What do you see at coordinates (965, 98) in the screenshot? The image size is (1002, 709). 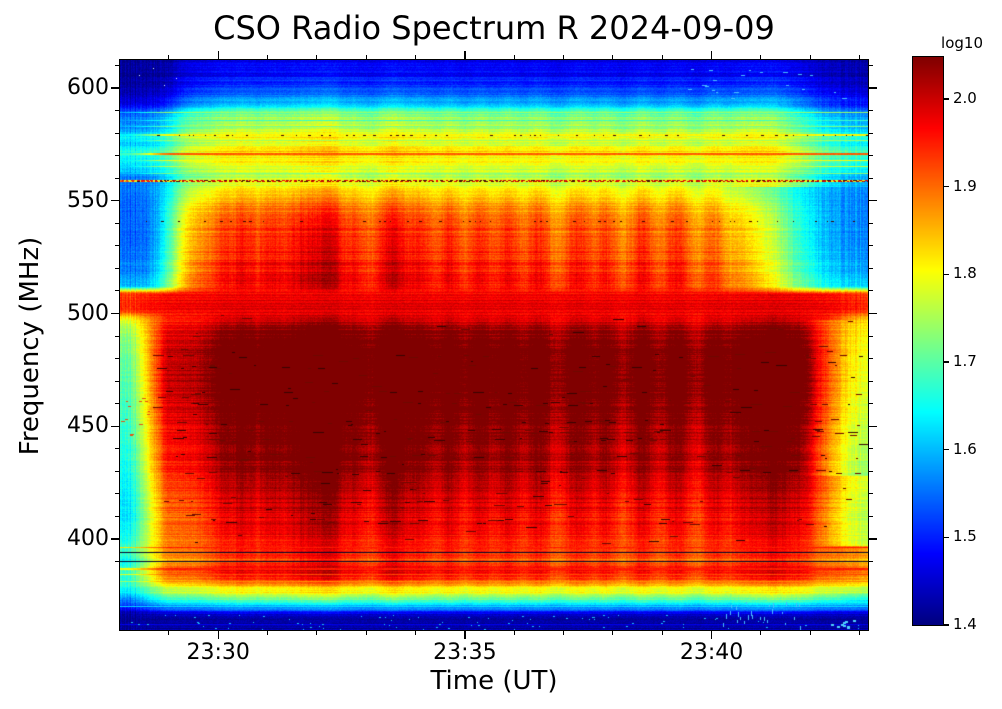 I see `colorbar-tick-label: 2.0` at bounding box center [965, 98].